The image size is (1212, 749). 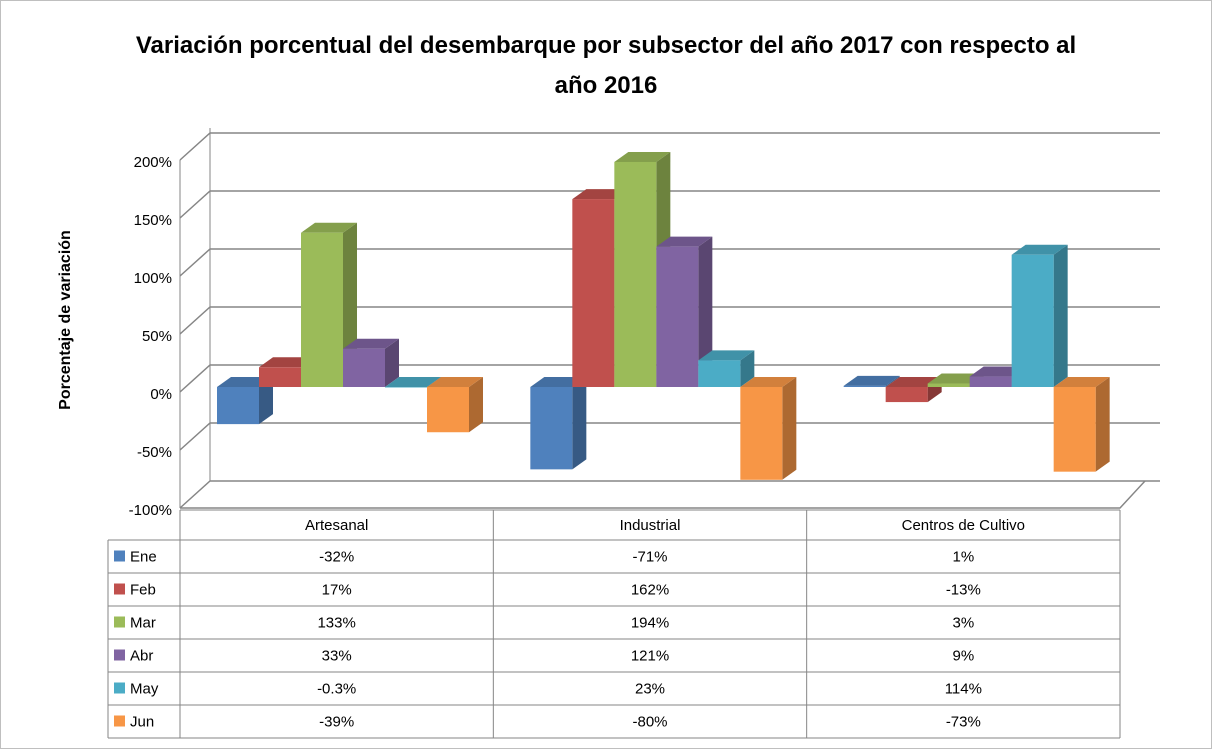 I want to click on data-label: 162%, so click(x=650, y=589).